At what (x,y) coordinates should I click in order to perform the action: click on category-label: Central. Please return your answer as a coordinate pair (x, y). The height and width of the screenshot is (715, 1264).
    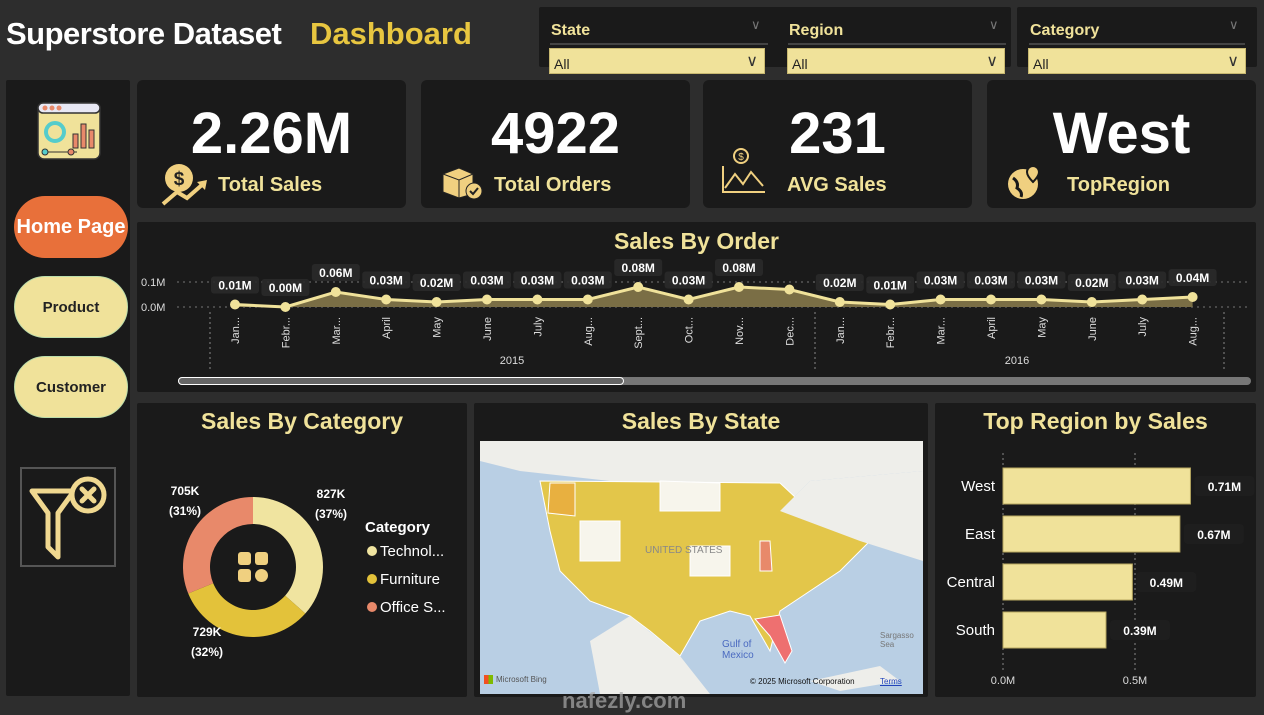
    Looking at the image, I should click on (971, 582).